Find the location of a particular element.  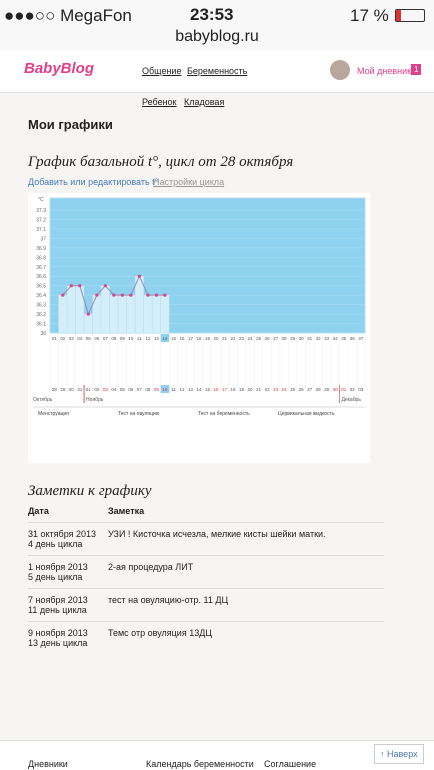

footer-link: Календарь беременности is located at coordinates (200, 764).